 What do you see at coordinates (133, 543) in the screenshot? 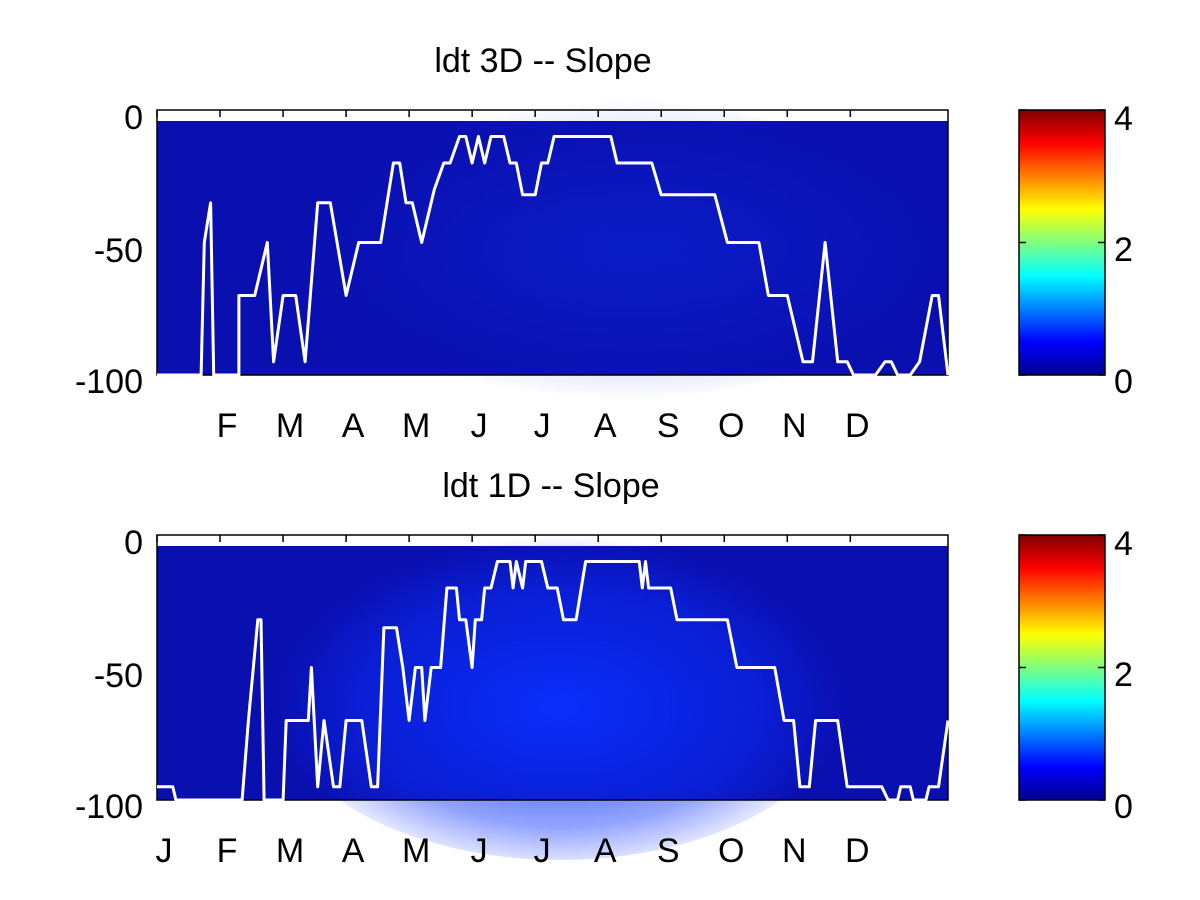
I see `y-tick-label-bottom-0: 0` at bounding box center [133, 543].